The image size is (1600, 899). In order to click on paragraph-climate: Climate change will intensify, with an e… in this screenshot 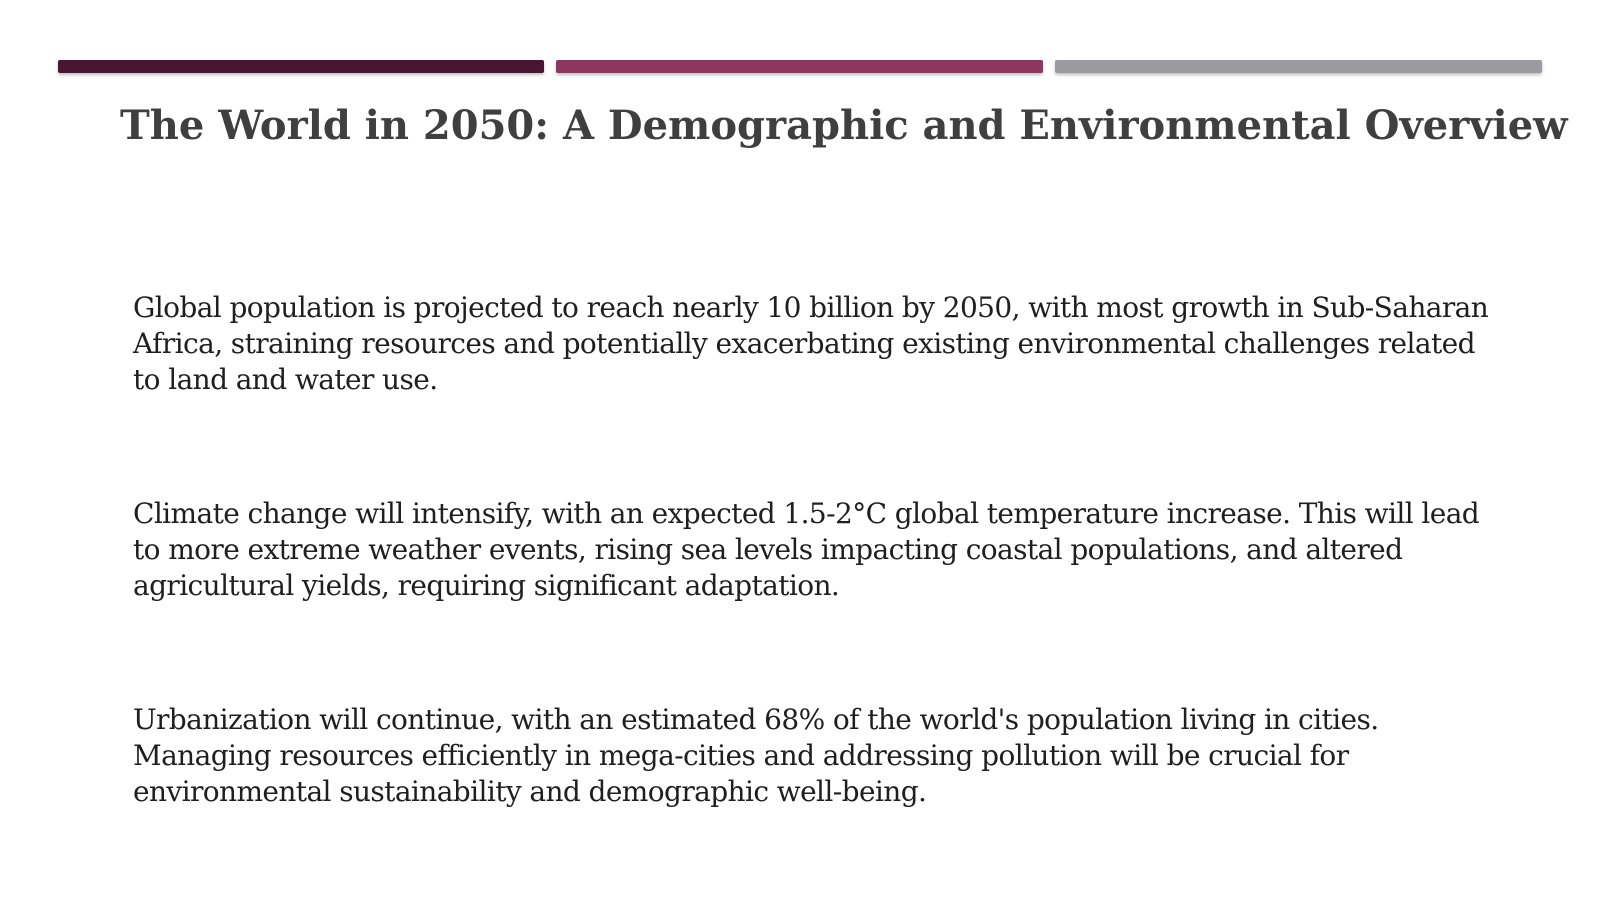, I will do `click(806, 549)`.